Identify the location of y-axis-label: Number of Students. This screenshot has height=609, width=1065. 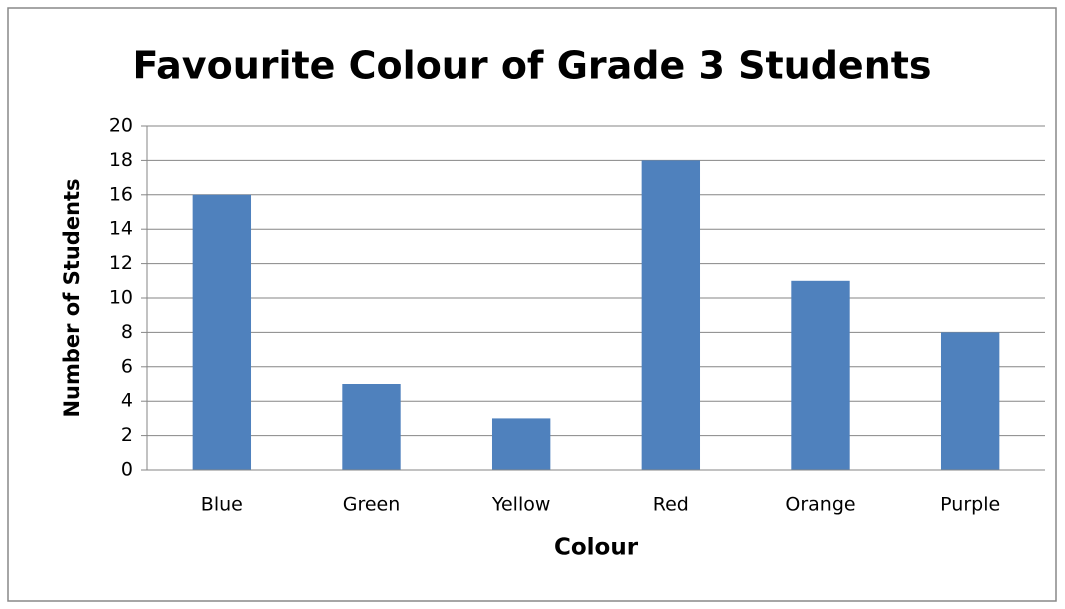
(72, 297).